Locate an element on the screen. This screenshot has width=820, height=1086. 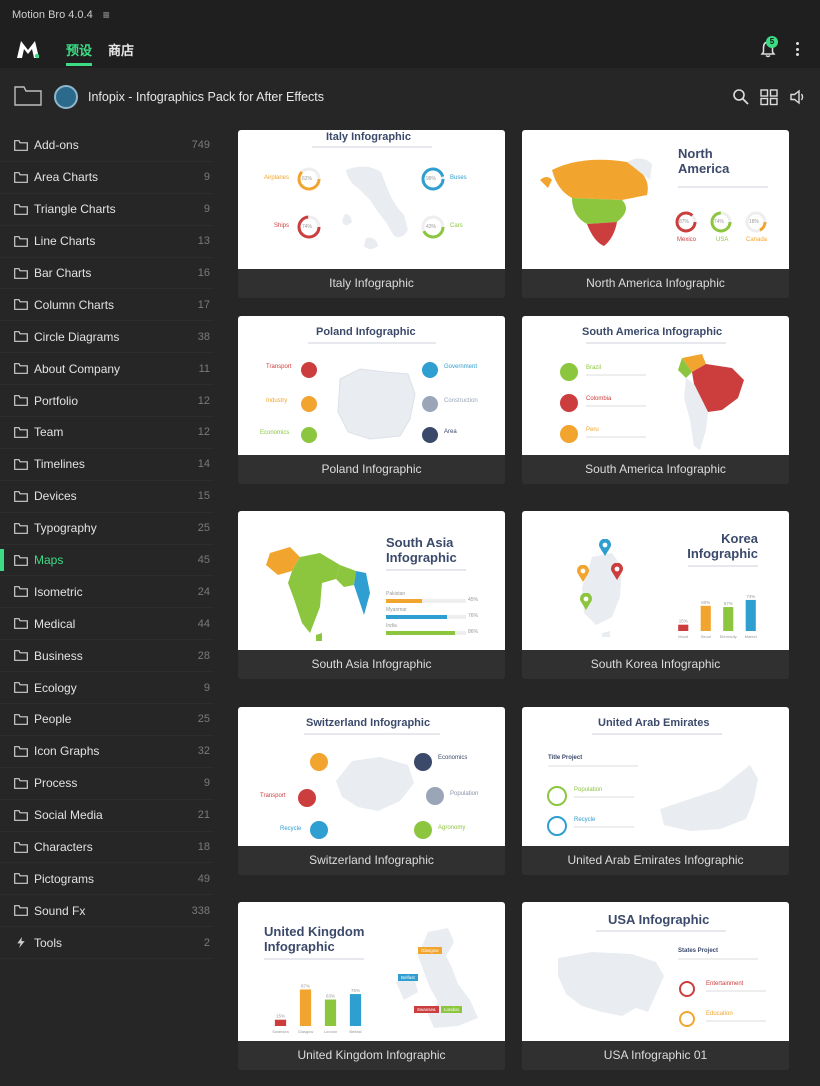
bar-value-label: 76% is located at coordinates (355, 990).